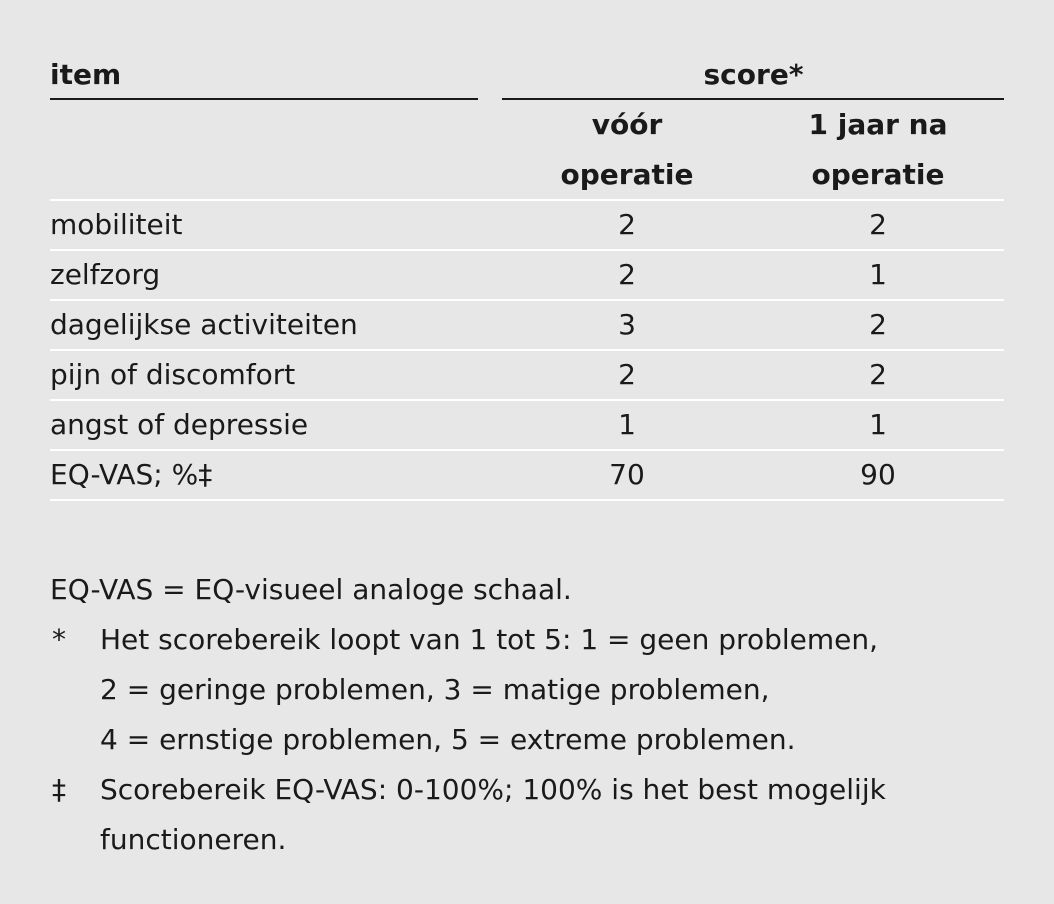 Image resolution: width=1054 pixels, height=904 pixels. Describe the element at coordinates (59, 789) in the screenshot. I see `footnote-mark: ‡` at that location.